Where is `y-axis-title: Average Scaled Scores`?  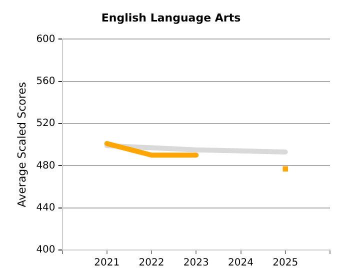
y-axis-title: Average Scaled Scores is located at coordinates (21, 145).